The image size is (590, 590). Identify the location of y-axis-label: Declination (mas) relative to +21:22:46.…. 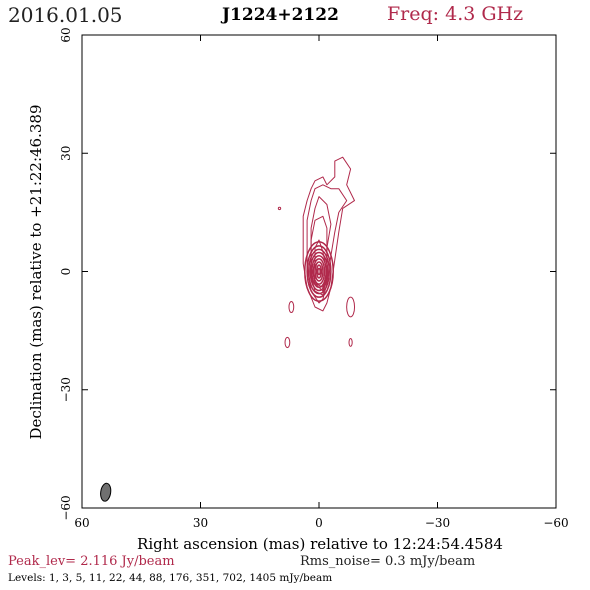
(36, 271).